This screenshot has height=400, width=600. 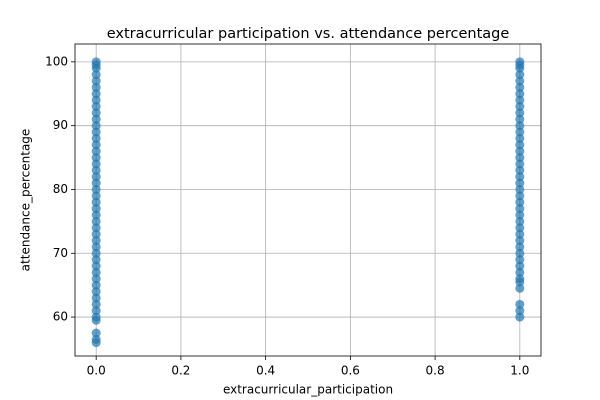 What do you see at coordinates (308, 390) in the screenshot?
I see `x-axis-label: extracurricular_participation` at bounding box center [308, 390].